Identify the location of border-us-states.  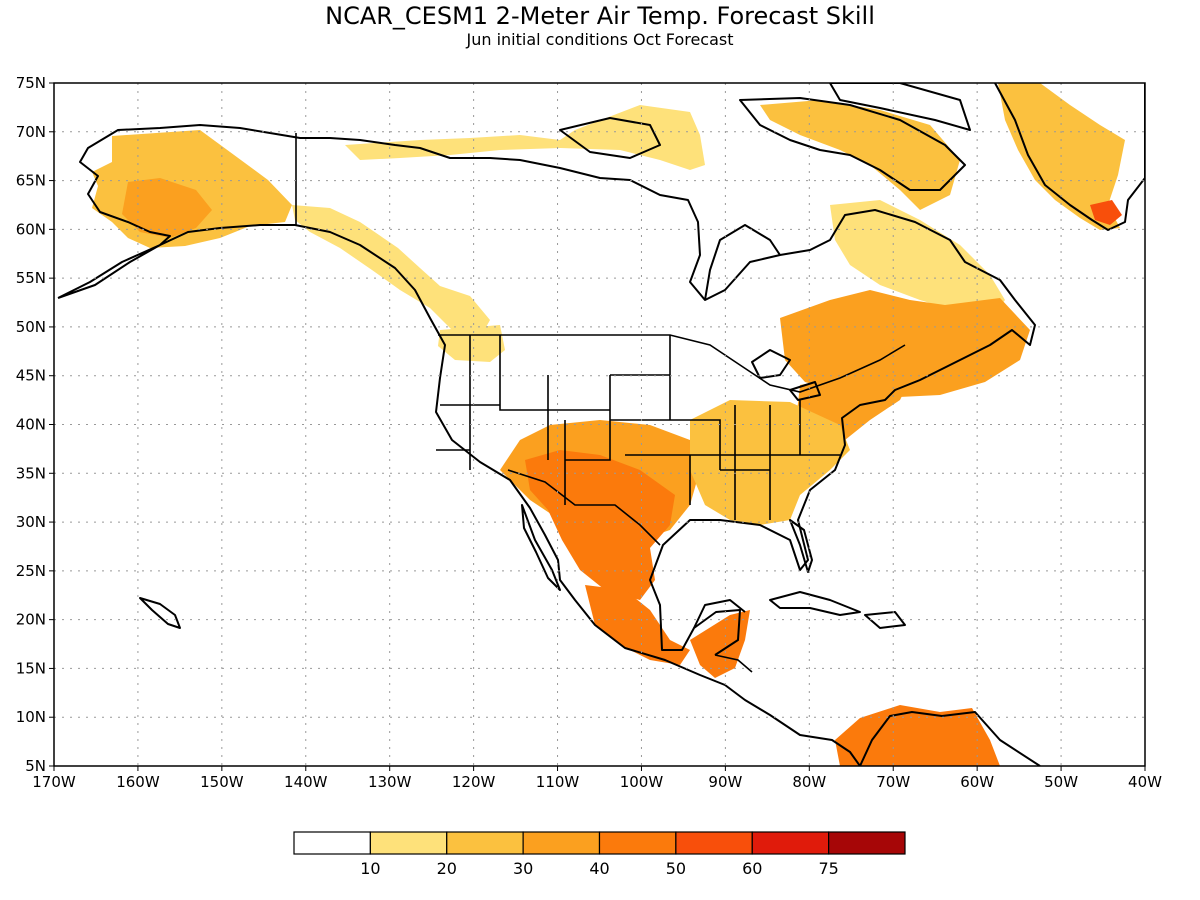
(638, 427).